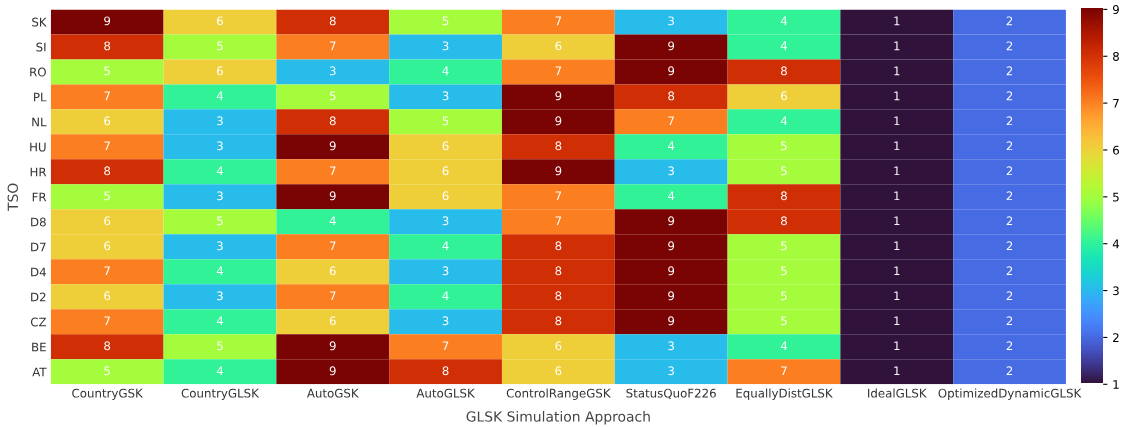 This screenshot has height=427, width=1128. What do you see at coordinates (13, 197) in the screenshot?
I see `y-axis-title: TSO` at bounding box center [13, 197].